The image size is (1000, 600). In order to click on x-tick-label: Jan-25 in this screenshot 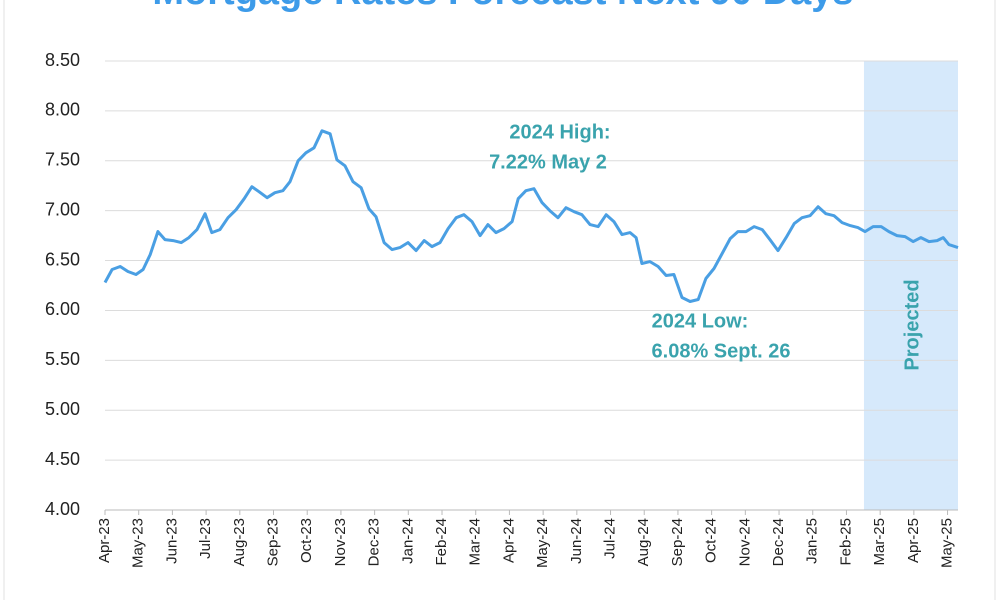, I will do `click(812, 541)`.